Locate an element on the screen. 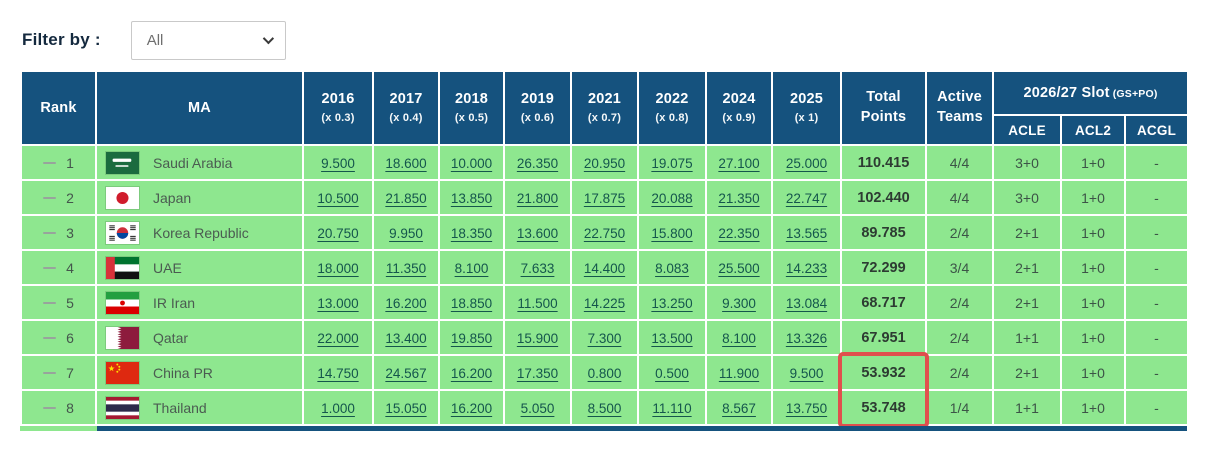 The image size is (1207, 453). points-link: 26.350 is located at coordinates (537, 163).